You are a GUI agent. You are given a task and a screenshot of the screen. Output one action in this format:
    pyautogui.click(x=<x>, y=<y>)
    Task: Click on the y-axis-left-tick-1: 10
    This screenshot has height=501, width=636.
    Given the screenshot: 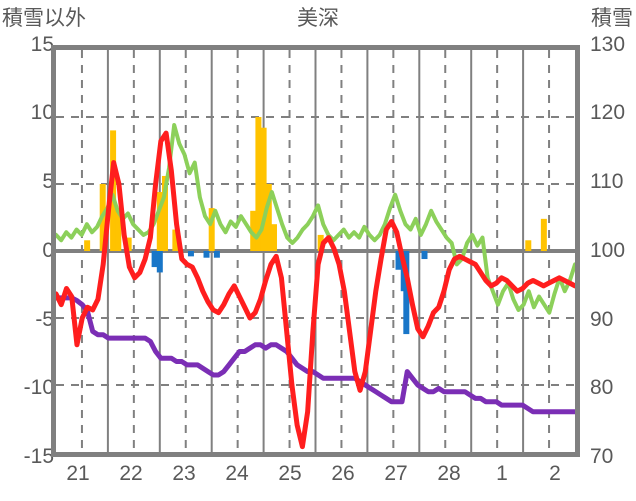 What is the action you would take?
    pyautogui.click(x=42, y=112)
    